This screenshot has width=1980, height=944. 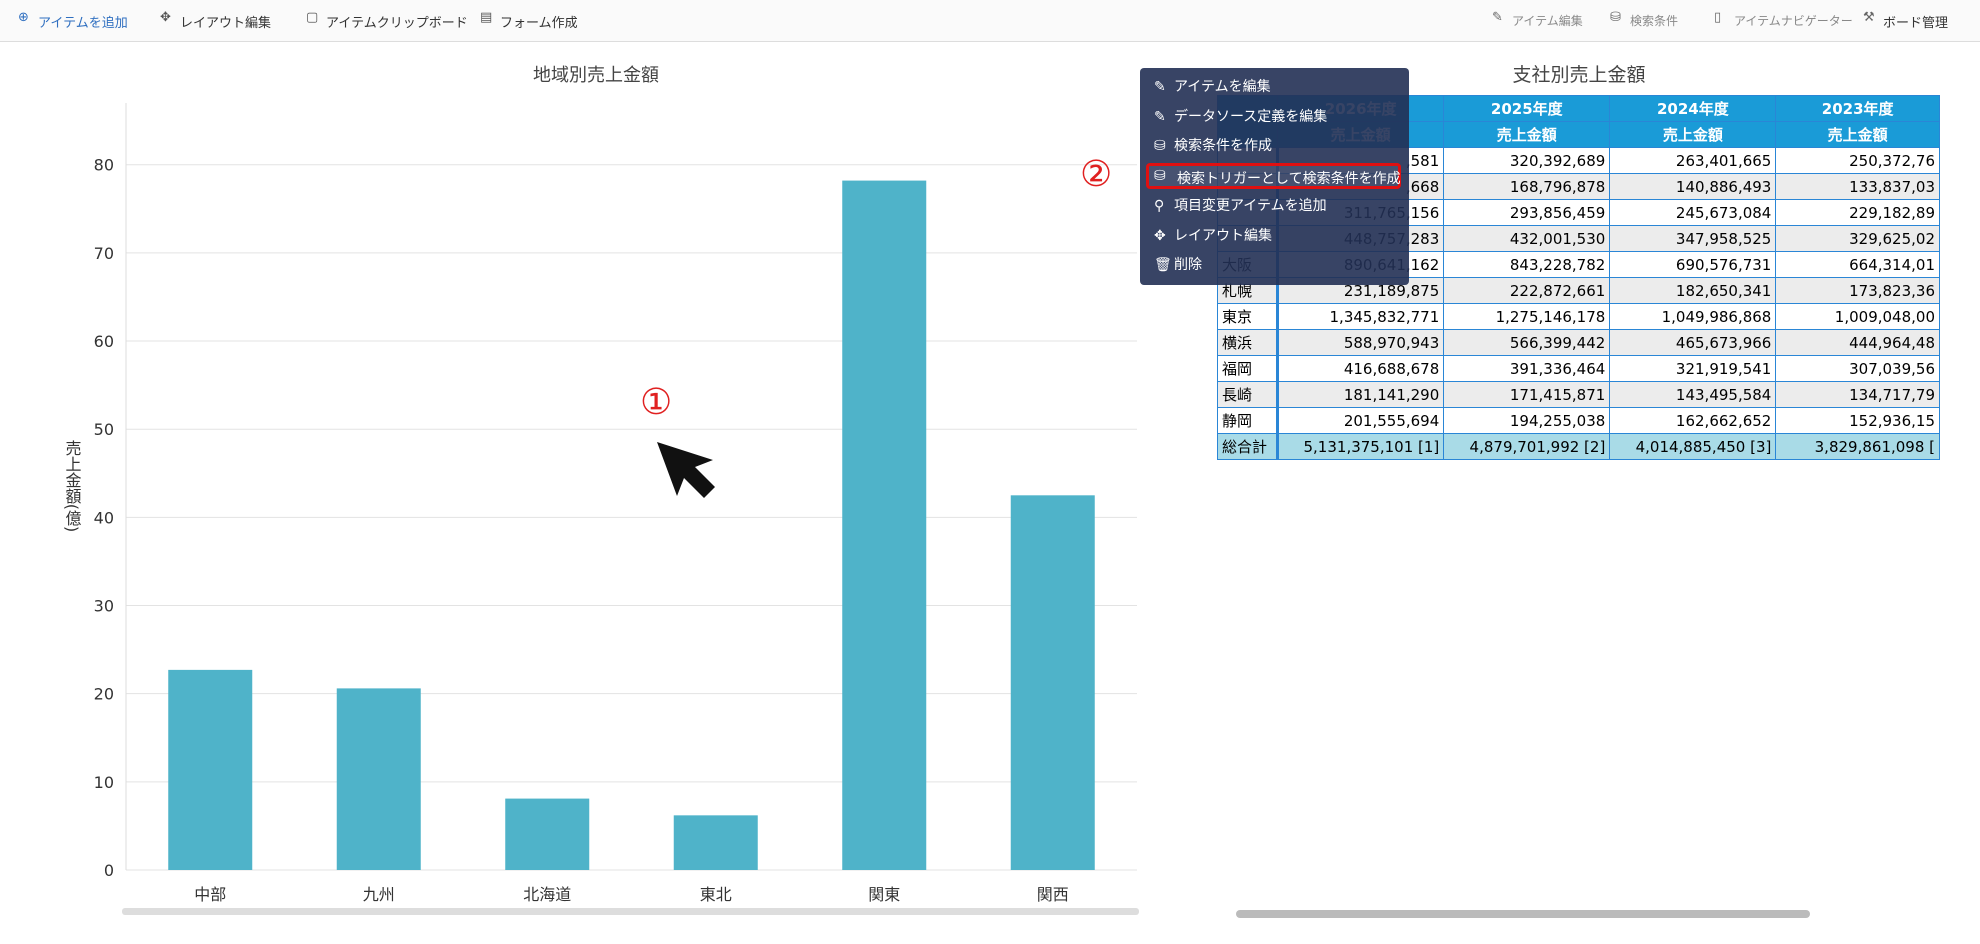 What do you see at coordinates (1857, 264) in the screenshot?
I see `cell: 664,314,01` at bounding box center [1857, 264].